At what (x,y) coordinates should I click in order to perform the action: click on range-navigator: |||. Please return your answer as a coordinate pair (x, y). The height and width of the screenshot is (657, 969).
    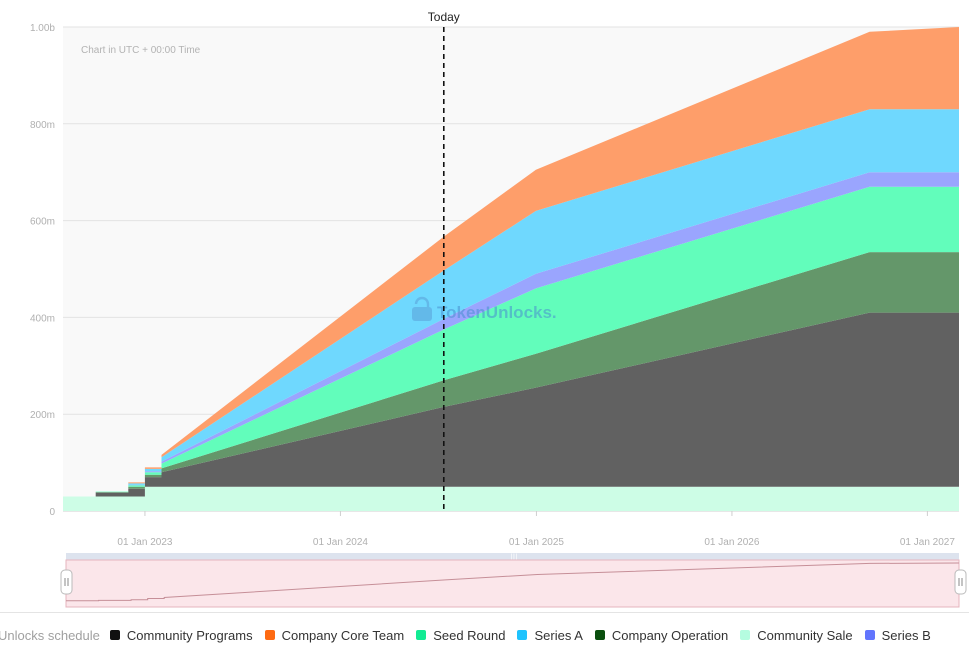
    Looking at the image, I should click on (513, 580).